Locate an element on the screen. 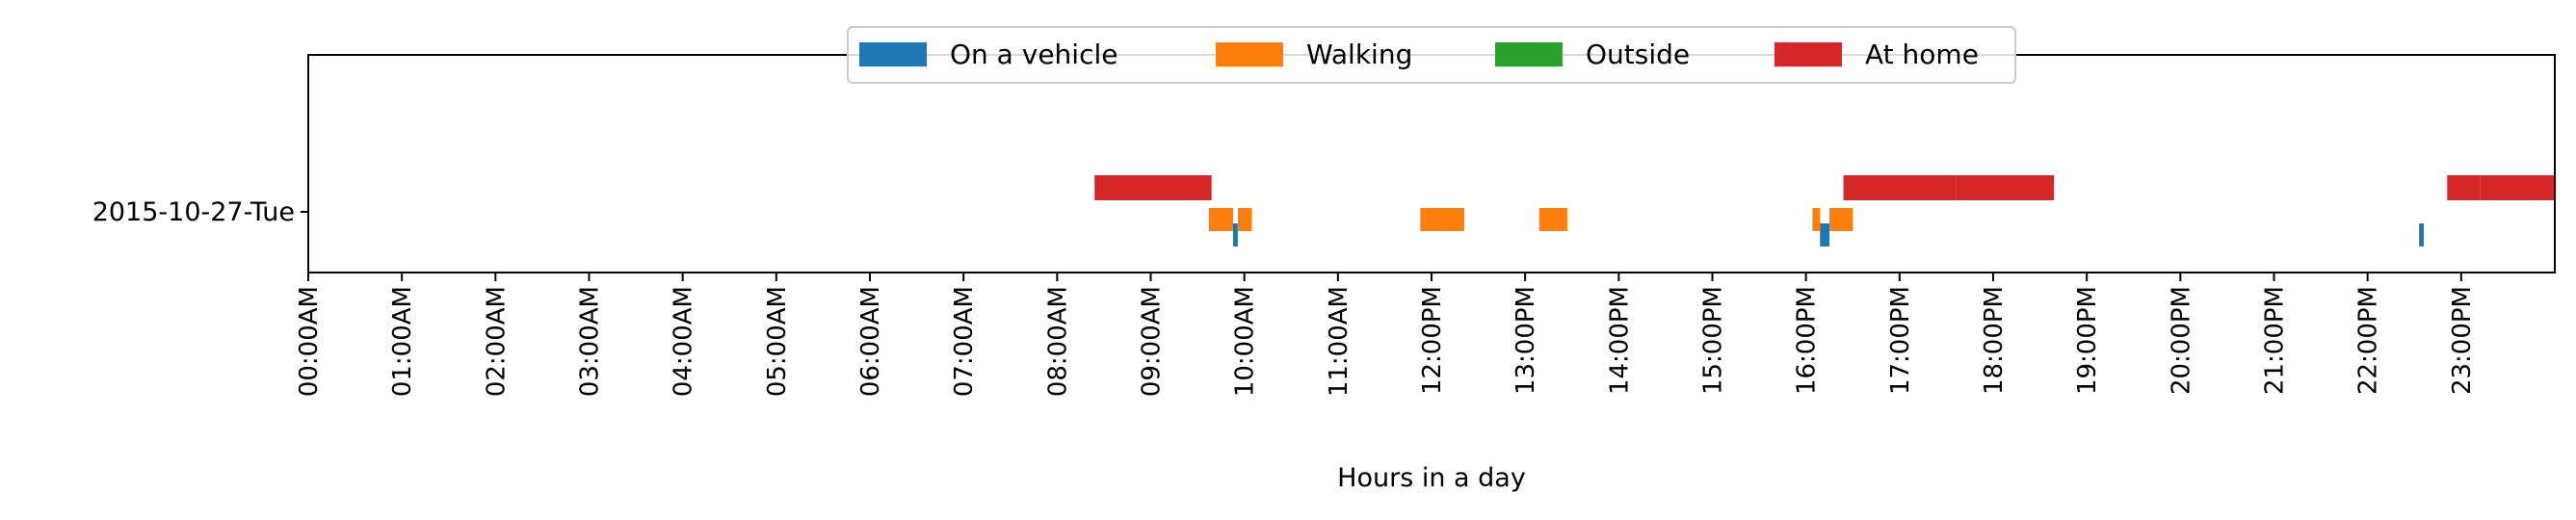 Image resolution: width=2576 pixels, height=520 pixels. chart-marks is located at coordinates (1825, 211).